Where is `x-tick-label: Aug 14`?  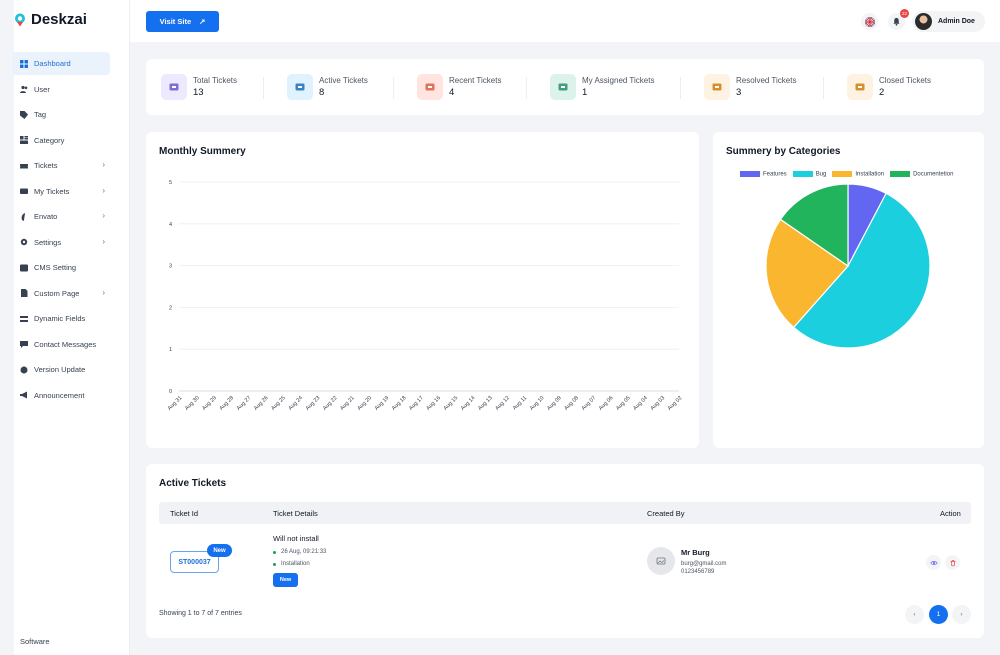 x-tick-label: Aug 14 is located at coordinates (468, 403).